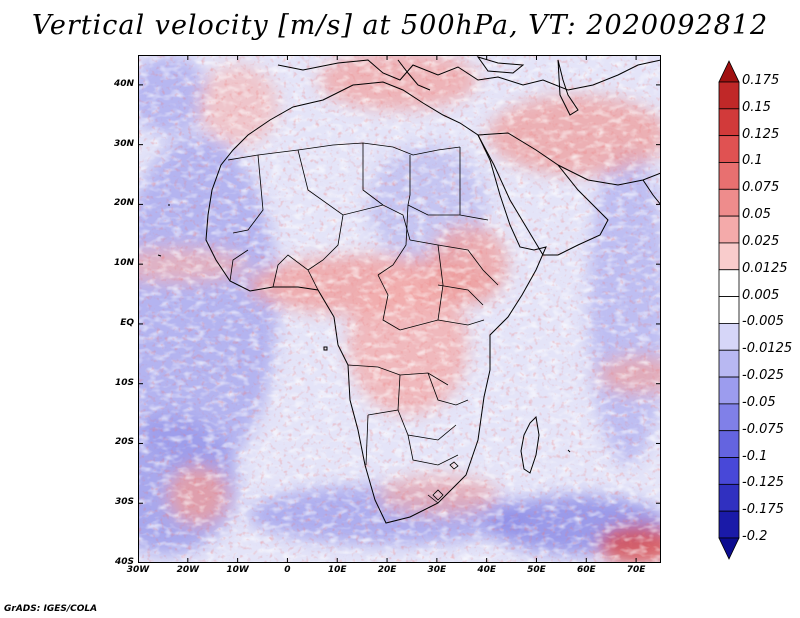 This screenshot has width=800, height=618. Describe the element at coordinates (138, 570) in the screenshot. I see `lon-tick-label: 30W` at that location.